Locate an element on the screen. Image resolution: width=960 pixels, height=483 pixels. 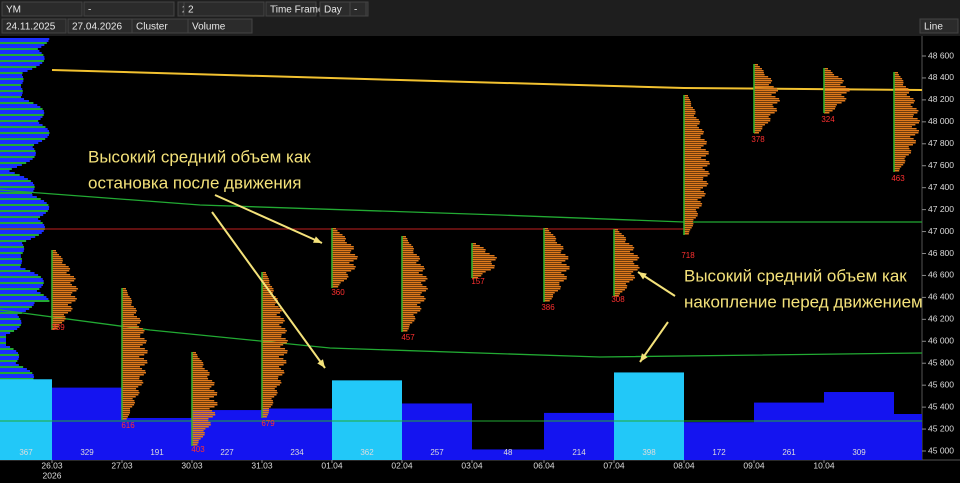
price-label: 46 000 is located at coordinates (941, 341).